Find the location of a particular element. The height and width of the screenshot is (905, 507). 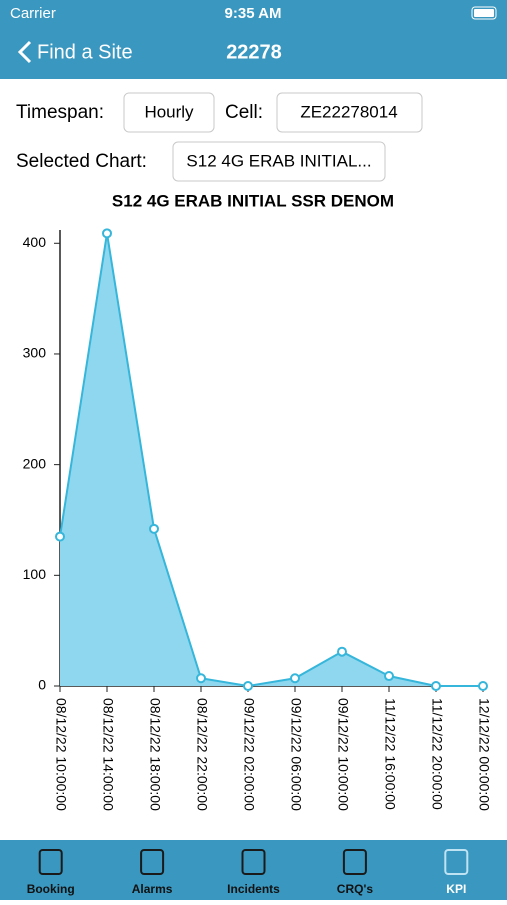

timespan-value: Hourly is located at coordinates (169, 111).